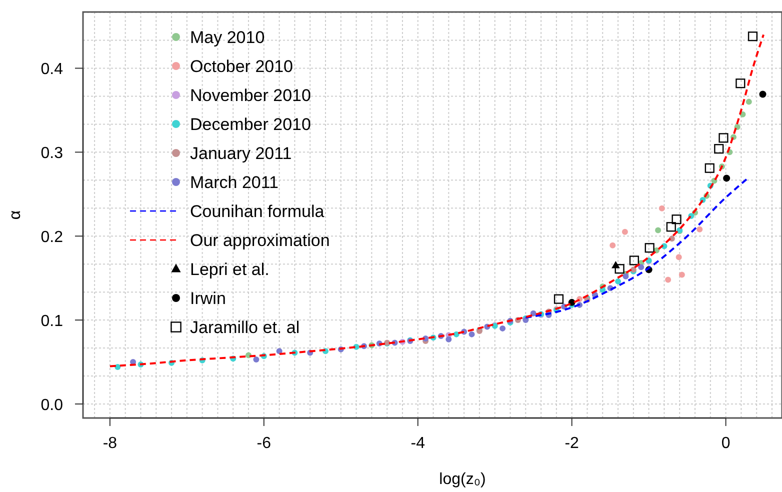 This screenshot has height=492, width=782. Describe the element at coordinates (418, 443) in the screenshot. I see `x-tick-label: -4` at that location.